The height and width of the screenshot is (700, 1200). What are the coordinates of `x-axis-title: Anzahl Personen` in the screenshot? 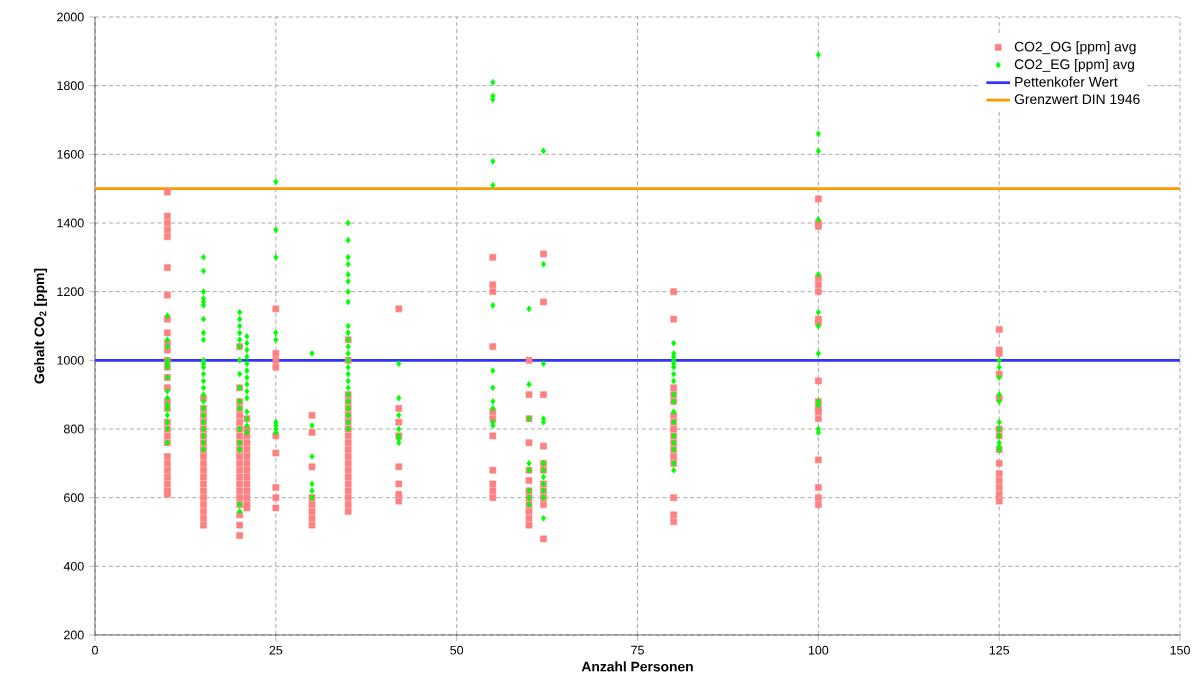 It's located at (637, 666).